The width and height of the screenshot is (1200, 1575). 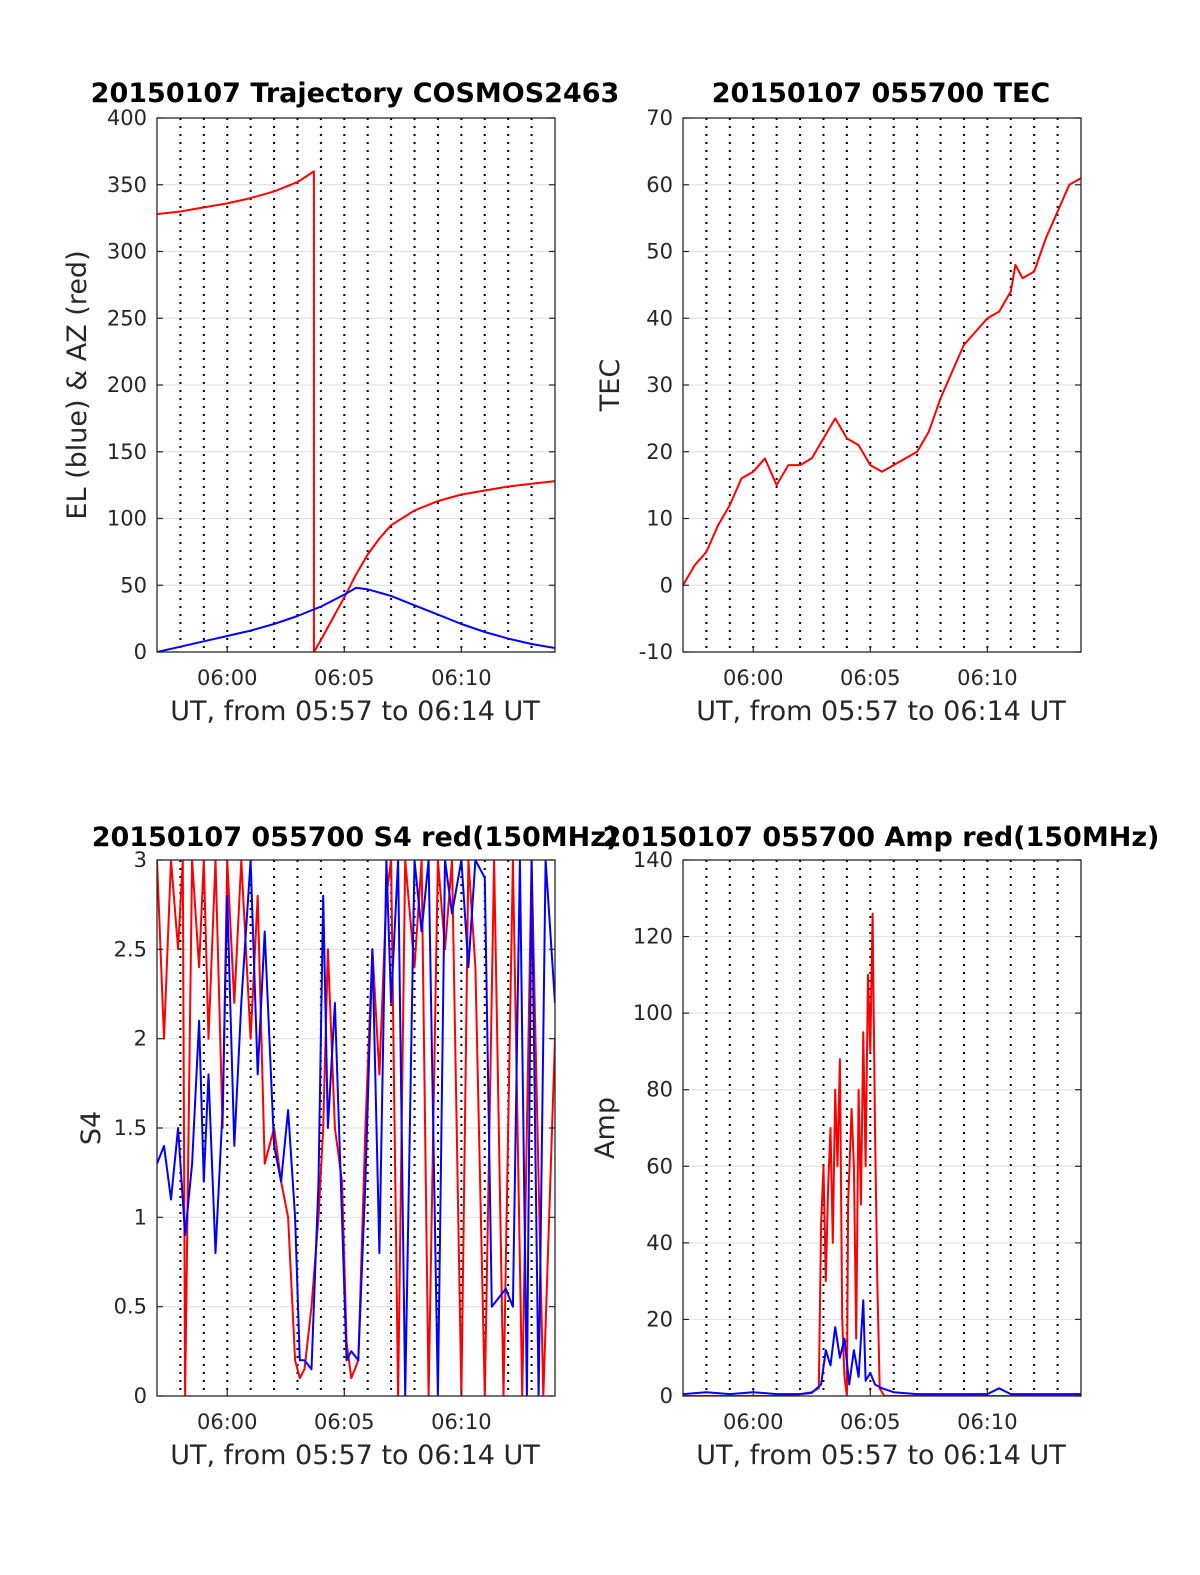 I want to click on trajectory-xlabel: UT, from 05:57 to 06:14 UT, so click(x=355, y=711).